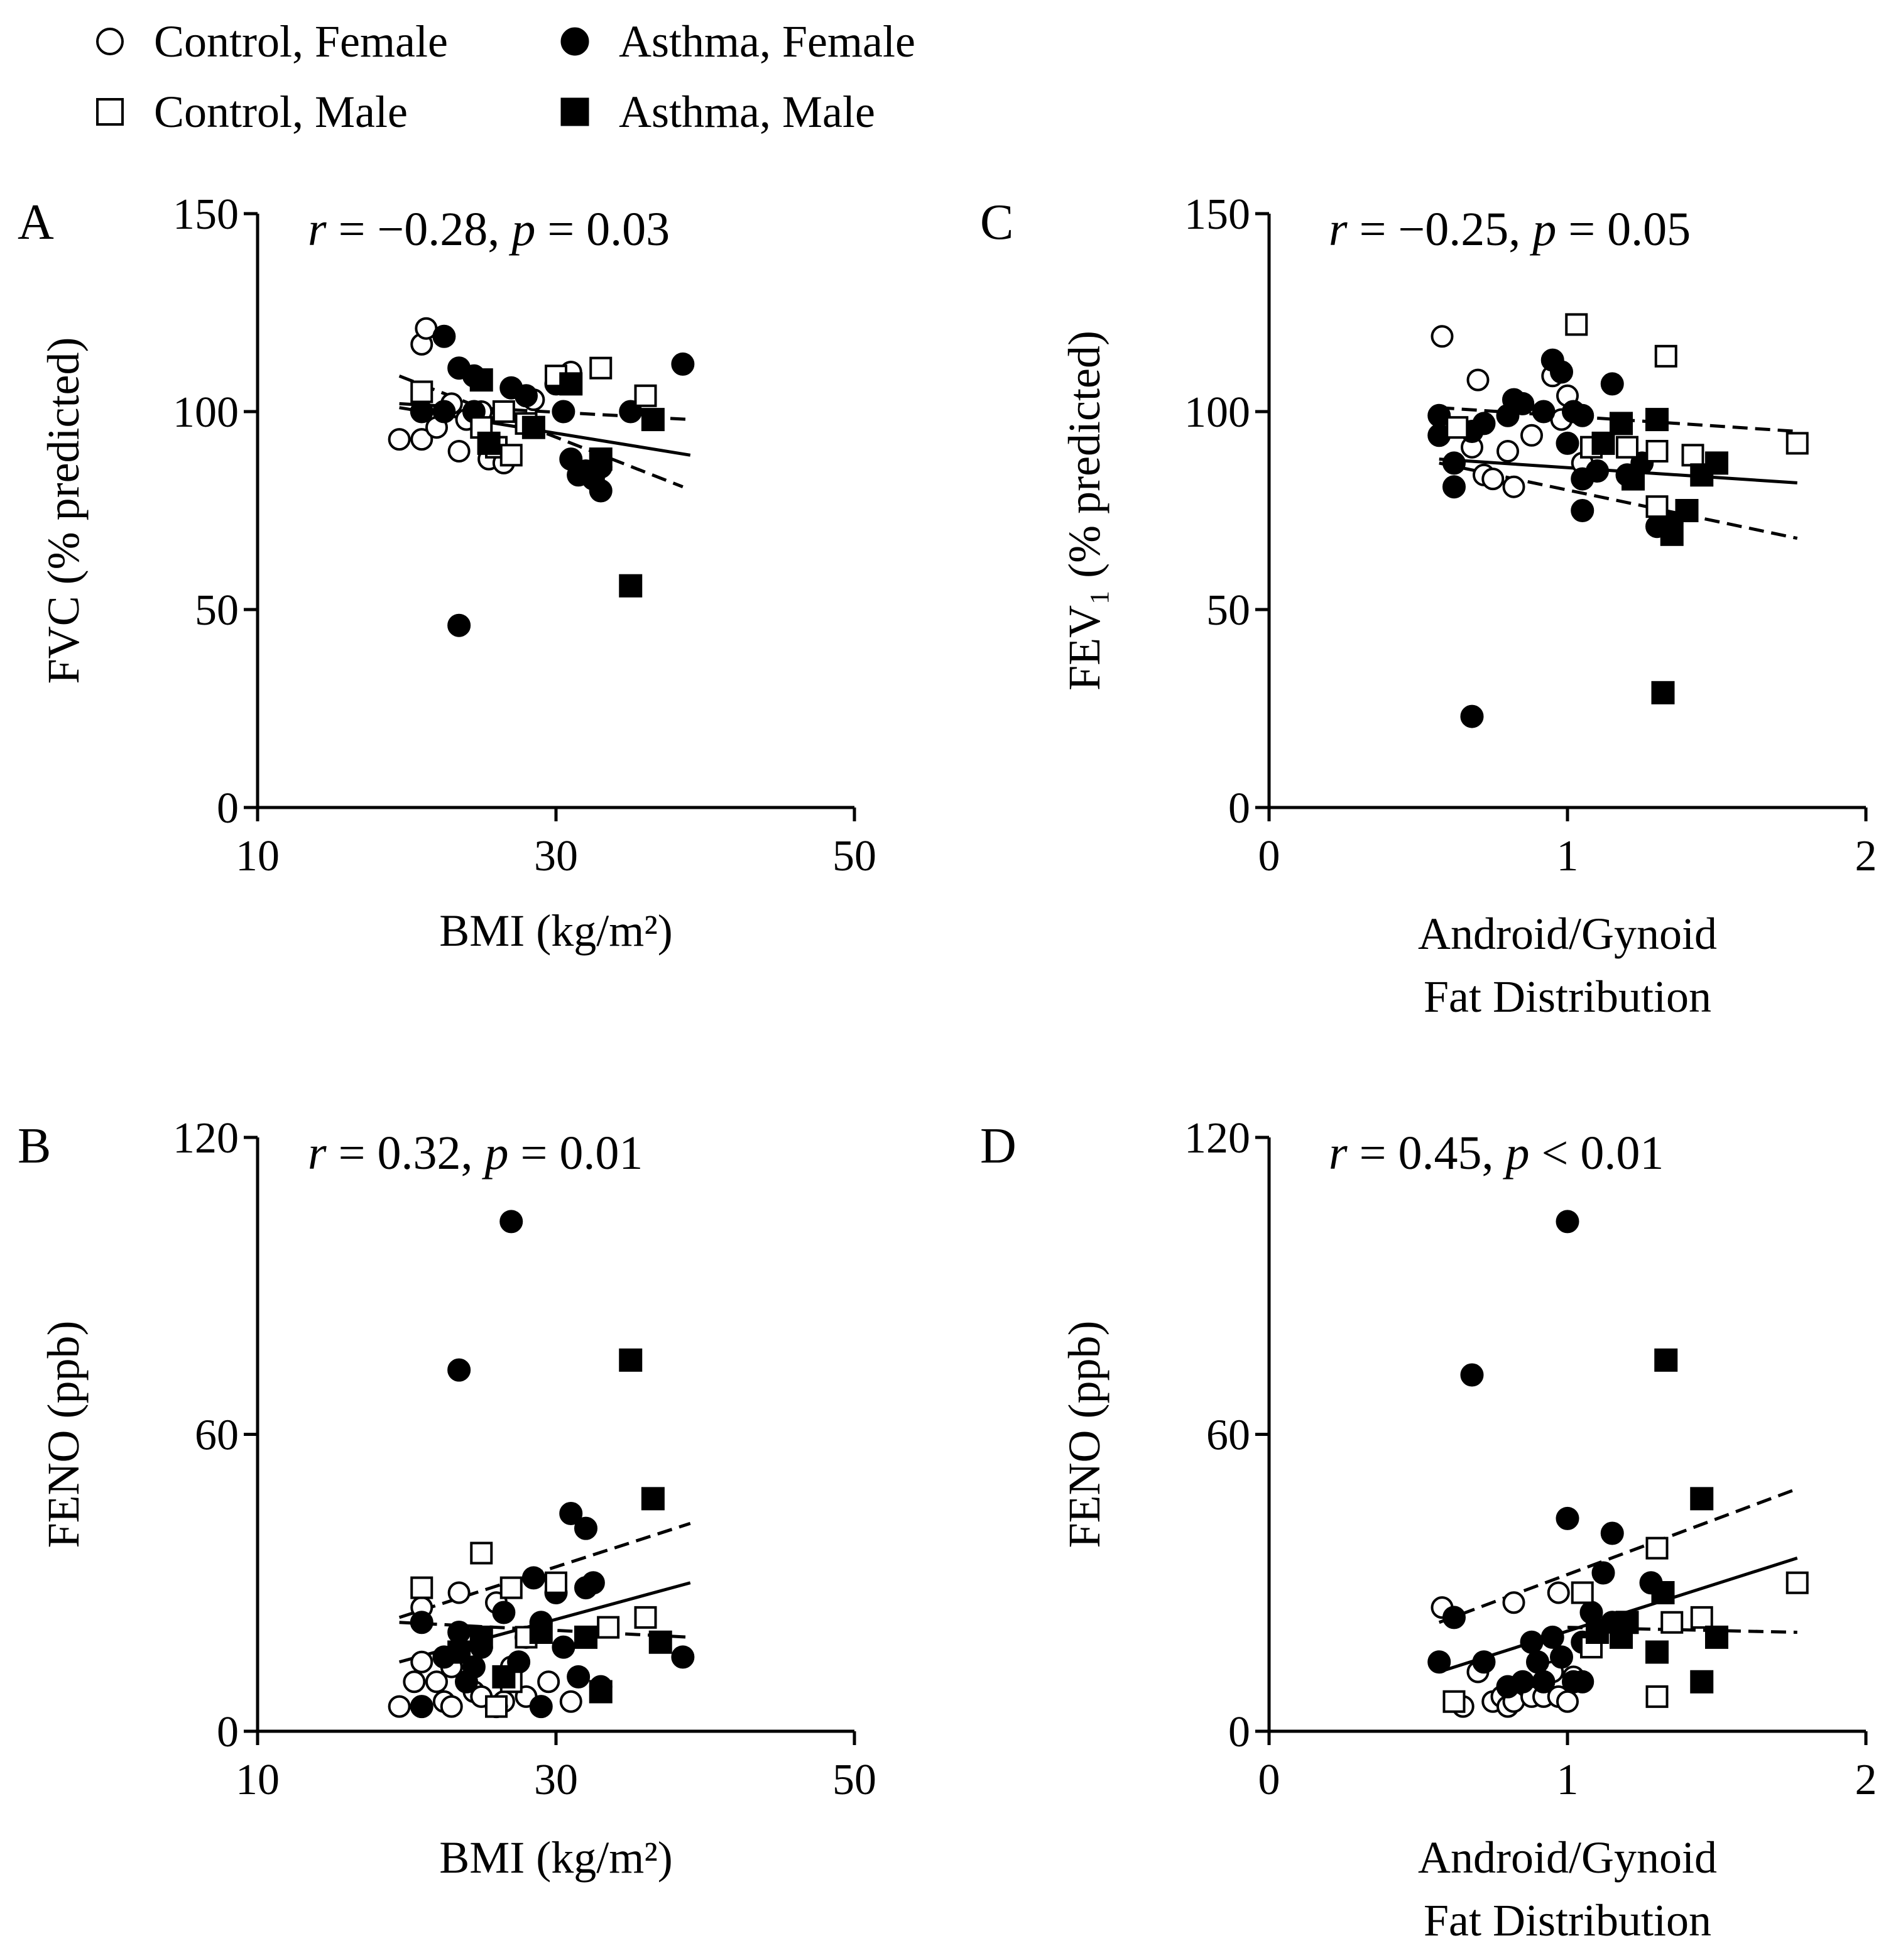  Describe the element at coordinates (1568, 856) in the screenshot. I see `x-tick-label: 1` at that location.